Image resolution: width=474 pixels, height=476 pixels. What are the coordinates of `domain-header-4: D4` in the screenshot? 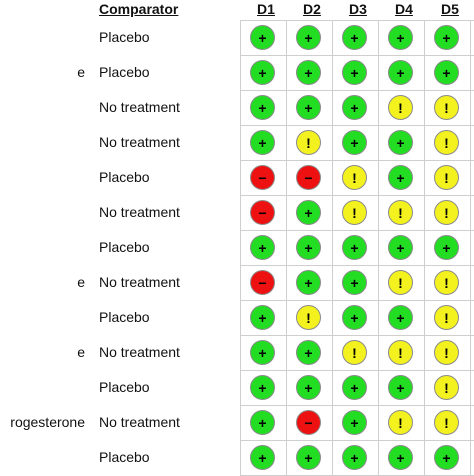 It's located at (404, 9).